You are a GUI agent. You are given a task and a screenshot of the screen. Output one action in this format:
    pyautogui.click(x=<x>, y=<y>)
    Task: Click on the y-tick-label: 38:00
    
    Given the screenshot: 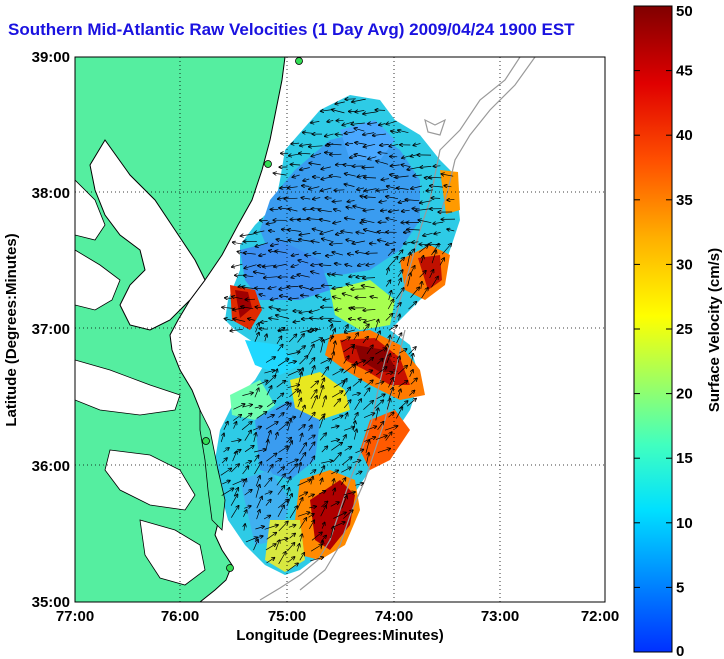 What is the action you would take?
    pyautogui.click(x=51, y=193)
    